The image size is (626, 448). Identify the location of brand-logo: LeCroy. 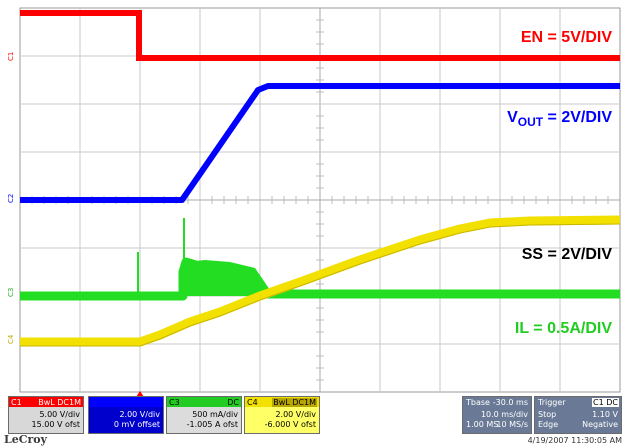
(26, 439).